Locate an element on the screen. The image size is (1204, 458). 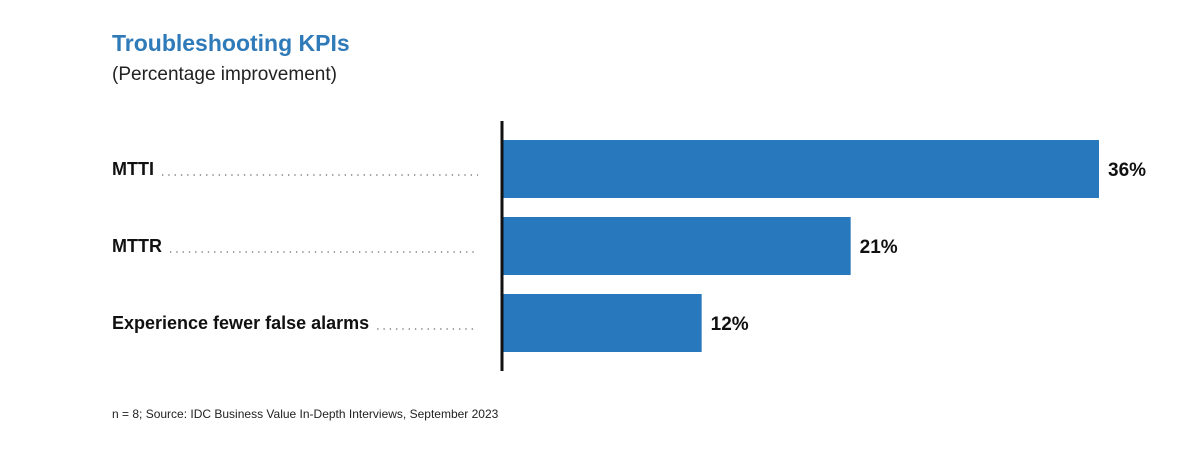
category-label: Experience fewer false alarms is located at coordinates (240, 323).